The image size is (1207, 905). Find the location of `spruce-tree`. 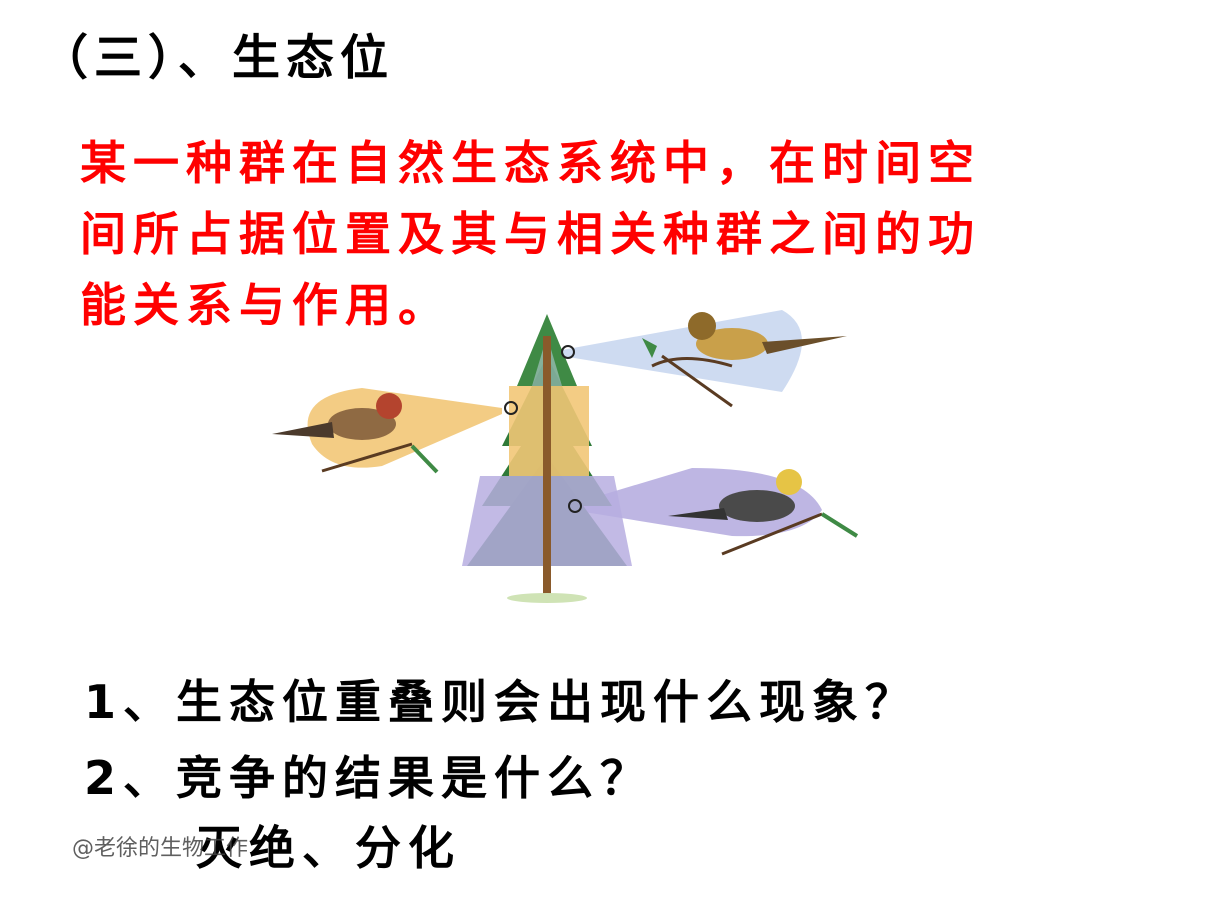

spruce-tree is located at coordinates (547, 458).